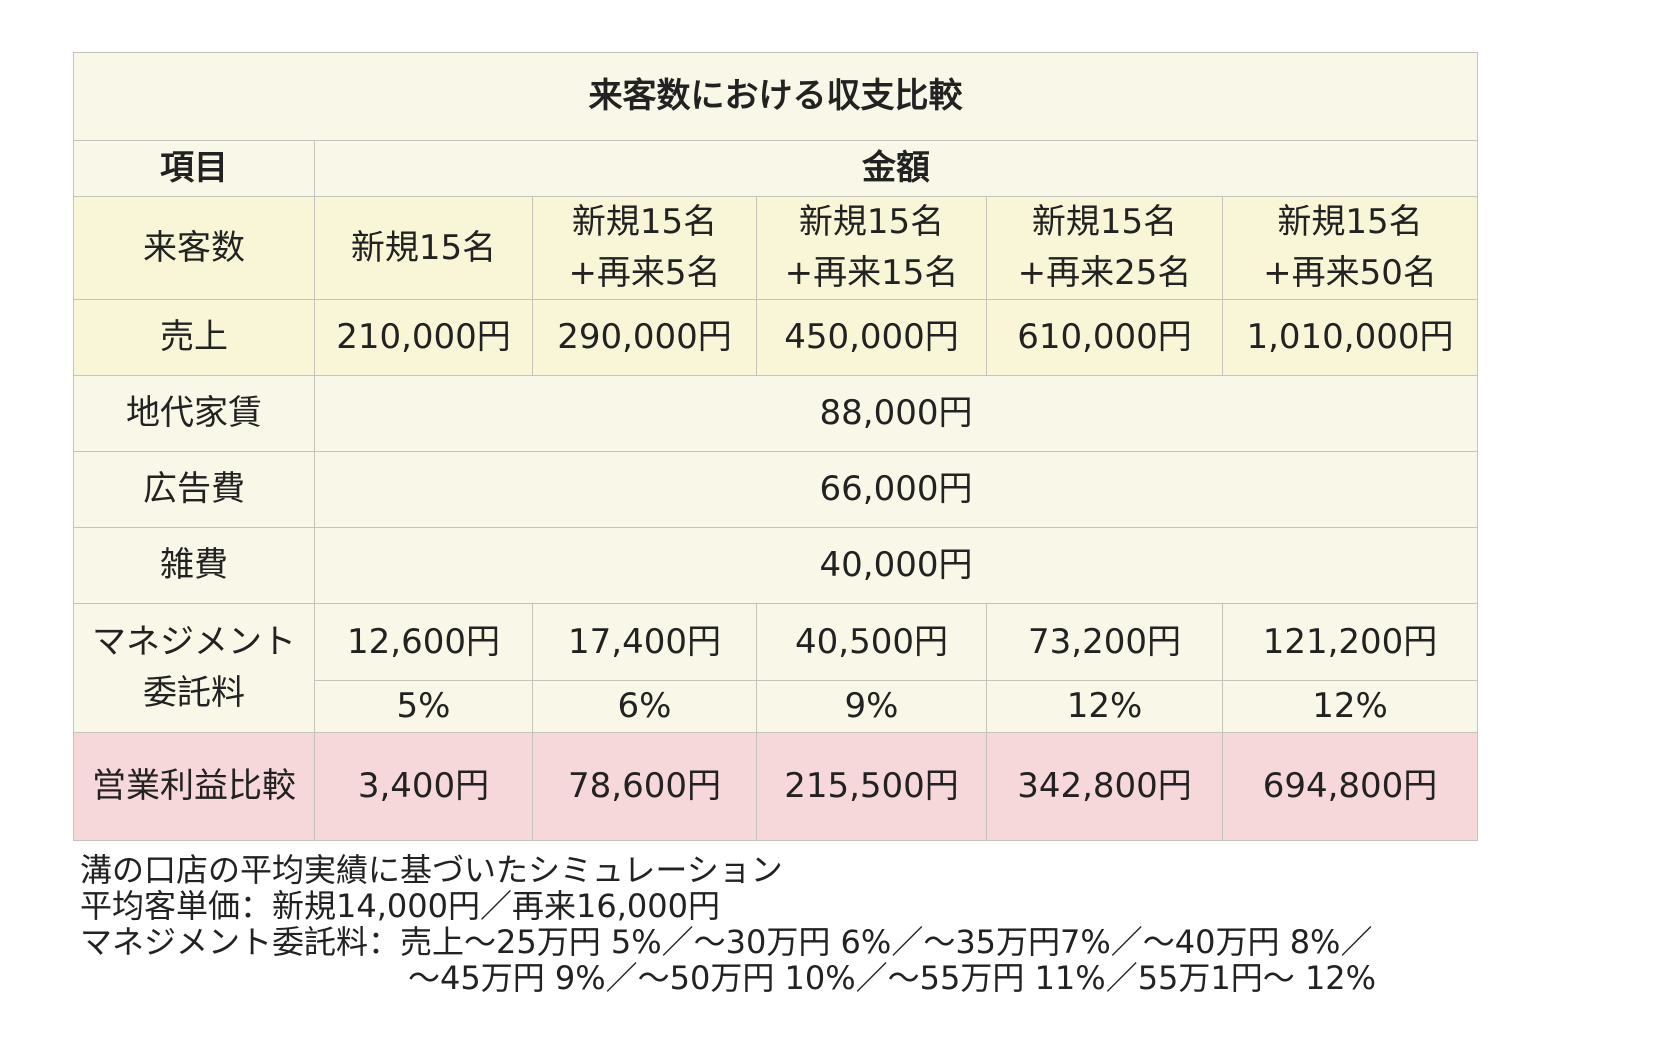 The height and width of the screenshot is (1052, 1656). I want to click on note-line-1: 溝の口店の平均実績に基づいたシミュレーション, so click(431, 870).